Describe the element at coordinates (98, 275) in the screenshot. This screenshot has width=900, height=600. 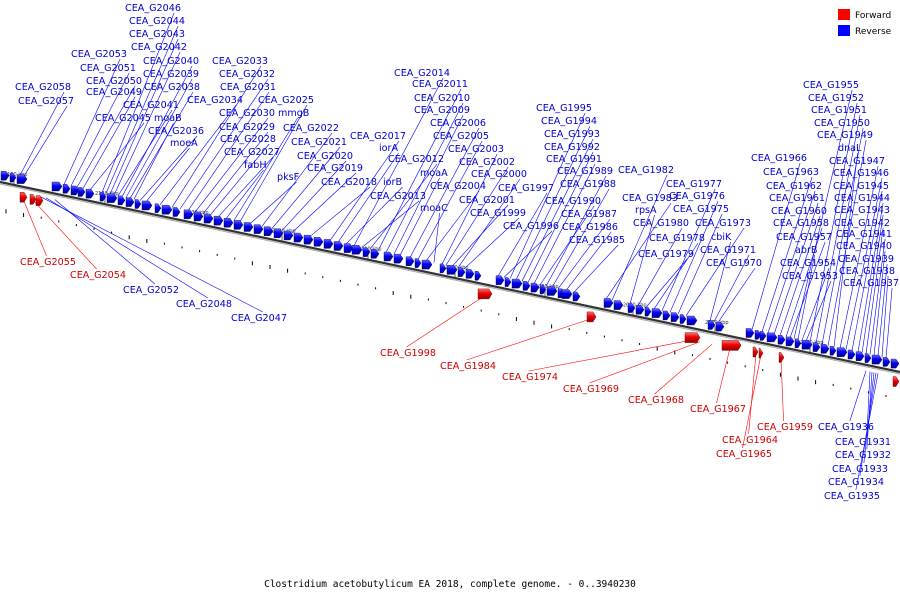
I see `gene-label-cea-g2054: CEA_G2054` at that location.